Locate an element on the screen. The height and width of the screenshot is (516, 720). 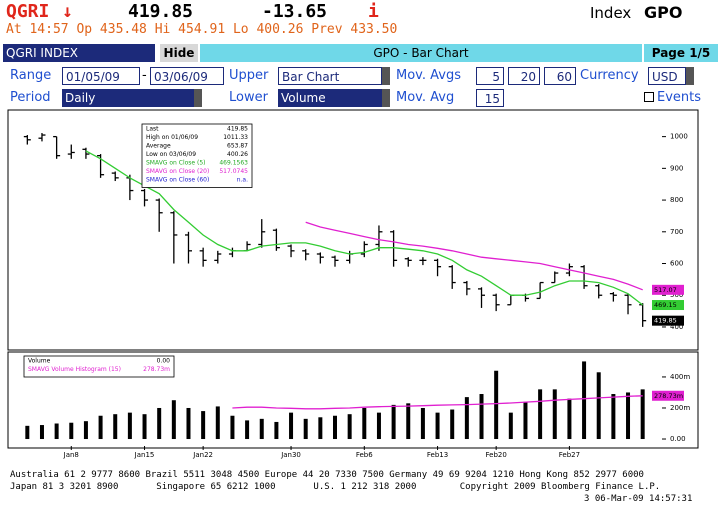
y-tick-label: 600 is located at coordinates (676, 264).